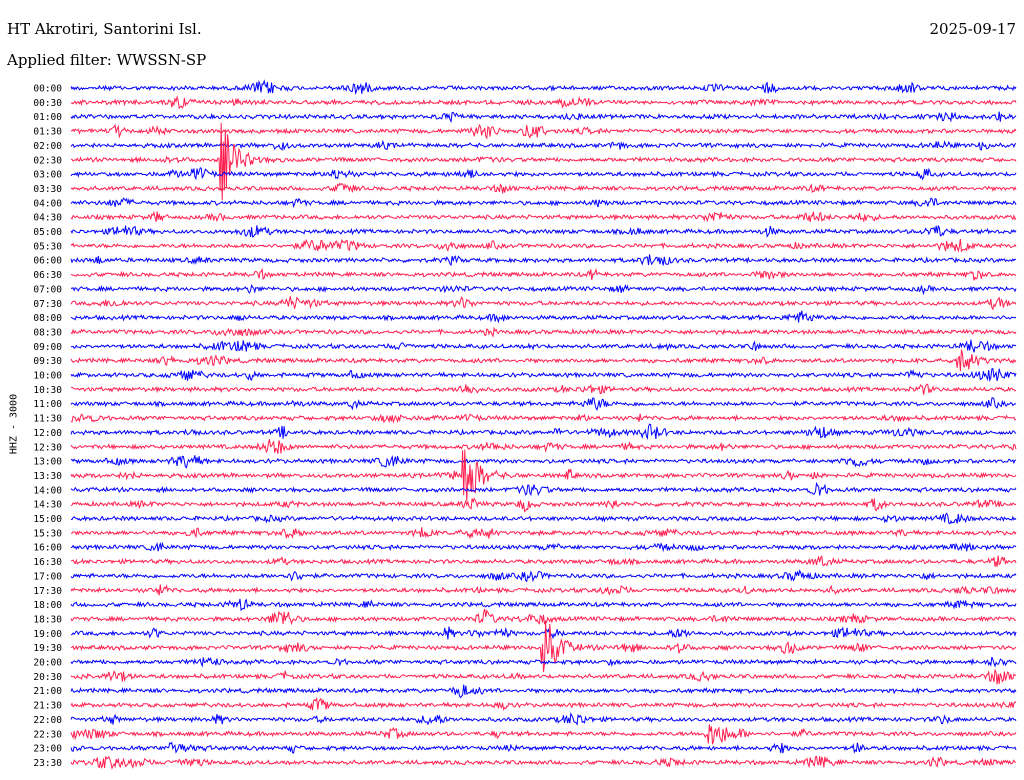  Describe the element at coordinates (47, 103) in the screenshot. I see `row-label: 00:30` at that location.